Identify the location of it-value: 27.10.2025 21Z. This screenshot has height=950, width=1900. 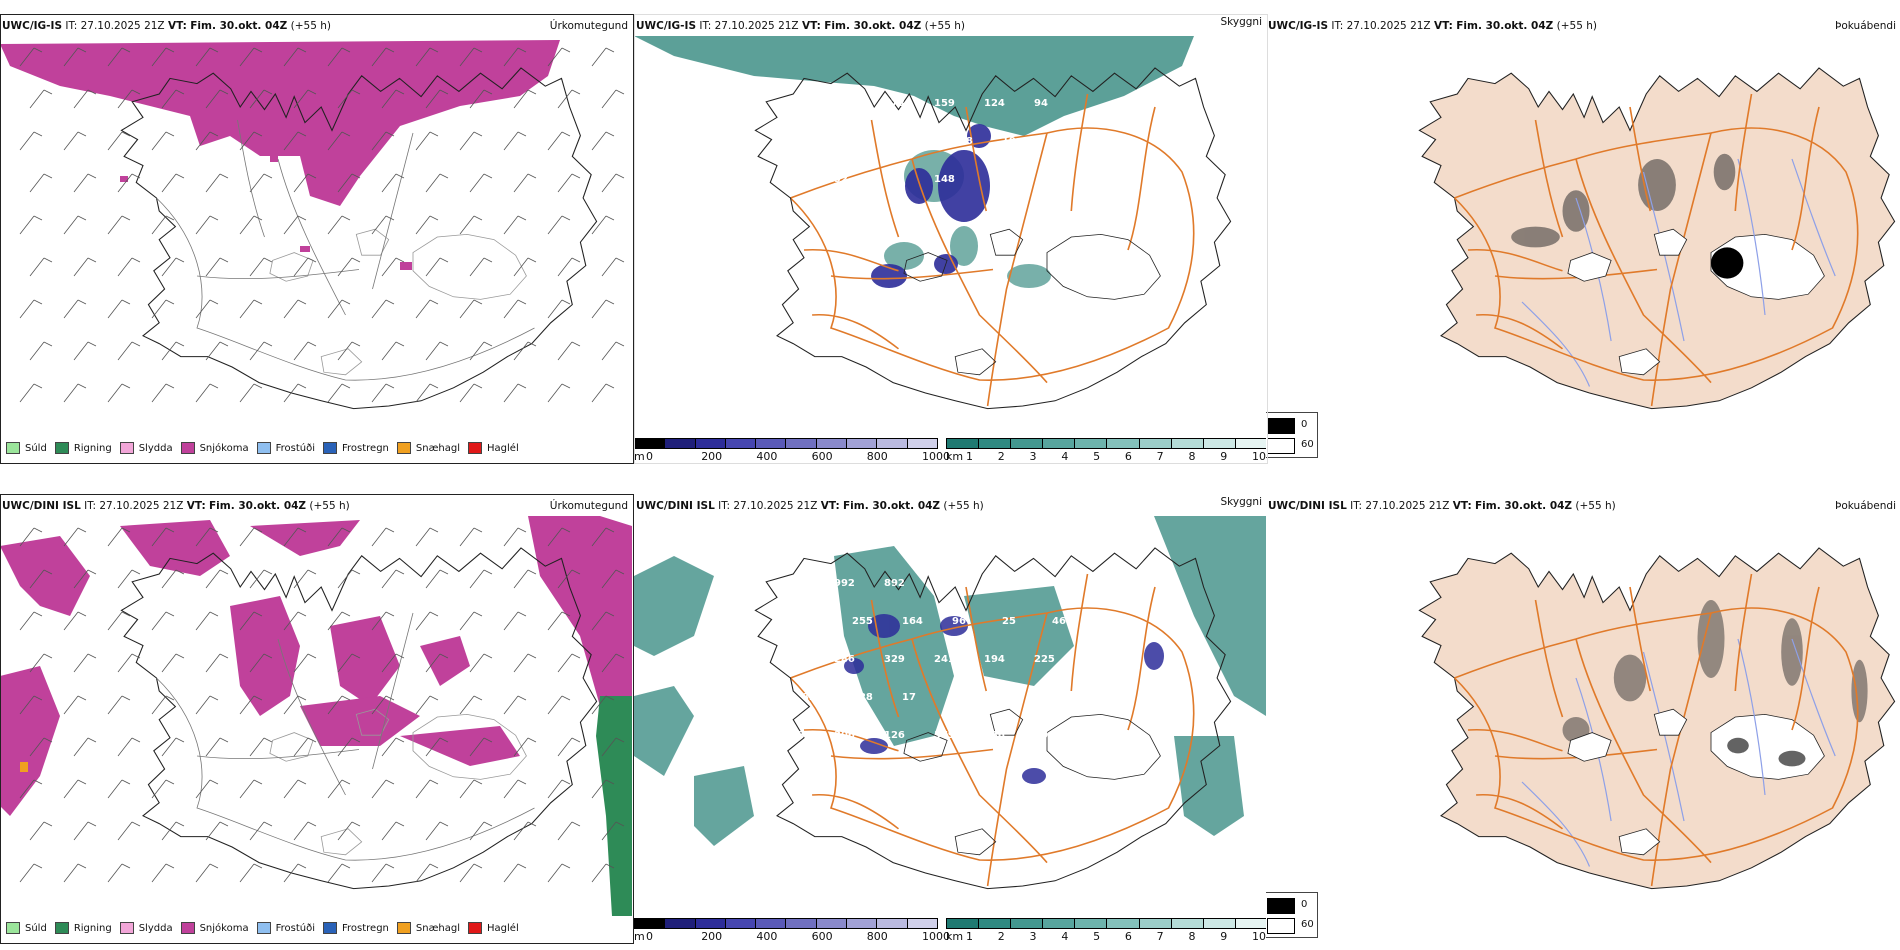
(1407, 506).